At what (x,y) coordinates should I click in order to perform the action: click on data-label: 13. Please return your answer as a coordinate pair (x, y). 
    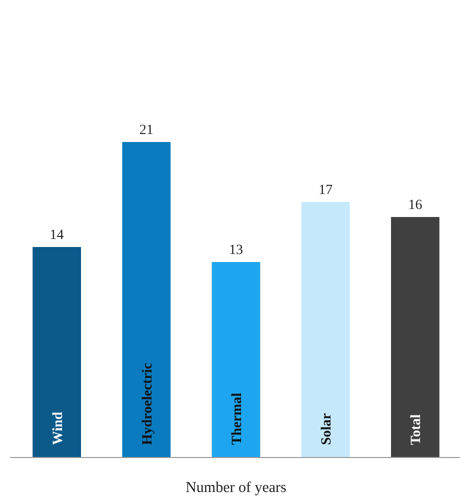
    Looking at the image, I should click on (236, 250).